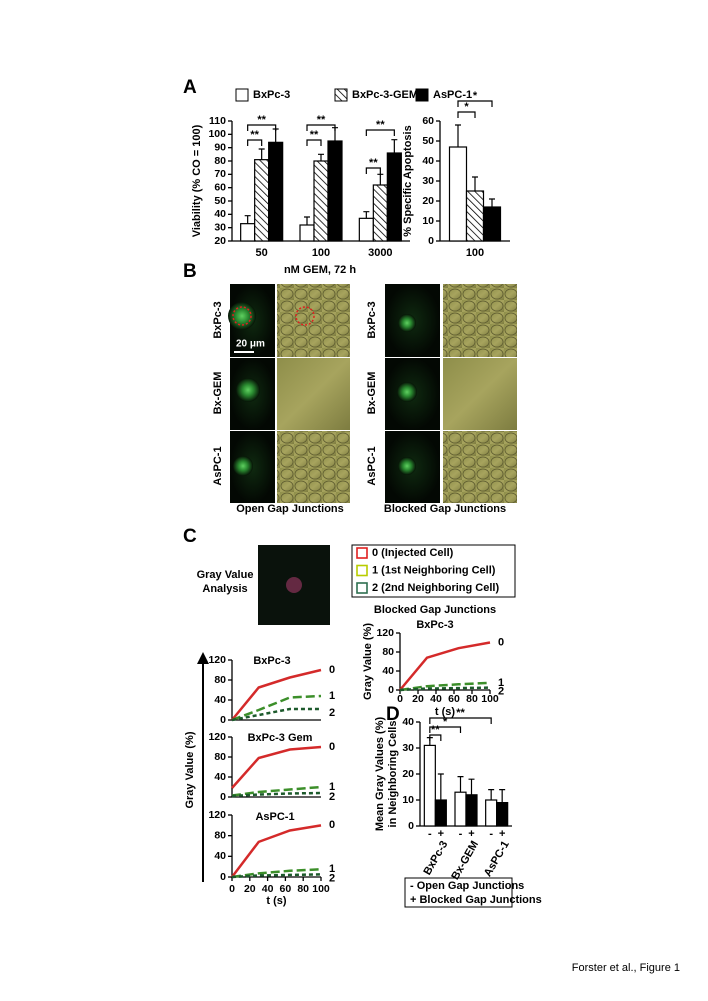 This screenshot has width=708, height=1001. I want to click on x-axis-label: nM GEM, 72 h, so click(320, 270).